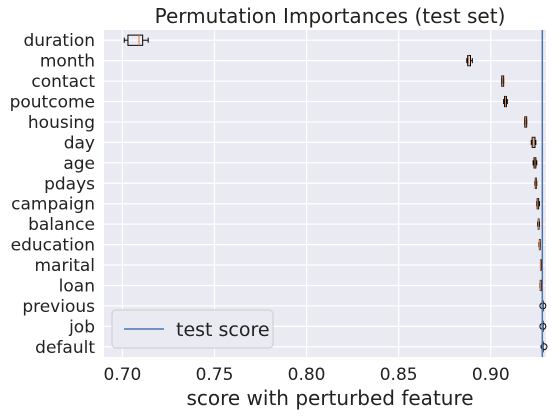  I want to click on x-tick-label: 0.70, so click(122, 375).